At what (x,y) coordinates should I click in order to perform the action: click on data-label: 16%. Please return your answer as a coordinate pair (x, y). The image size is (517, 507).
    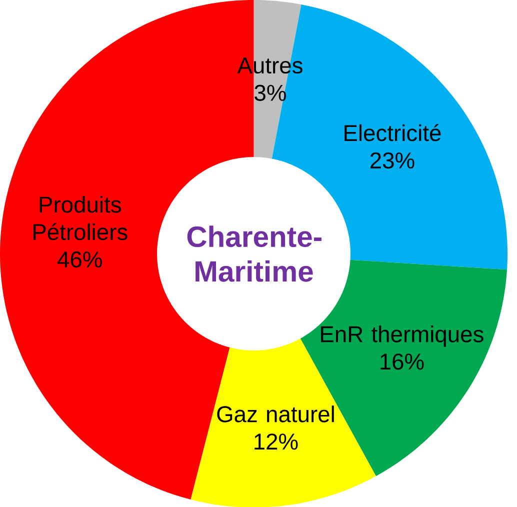
    Looking at the image, I should click on (402, 361).